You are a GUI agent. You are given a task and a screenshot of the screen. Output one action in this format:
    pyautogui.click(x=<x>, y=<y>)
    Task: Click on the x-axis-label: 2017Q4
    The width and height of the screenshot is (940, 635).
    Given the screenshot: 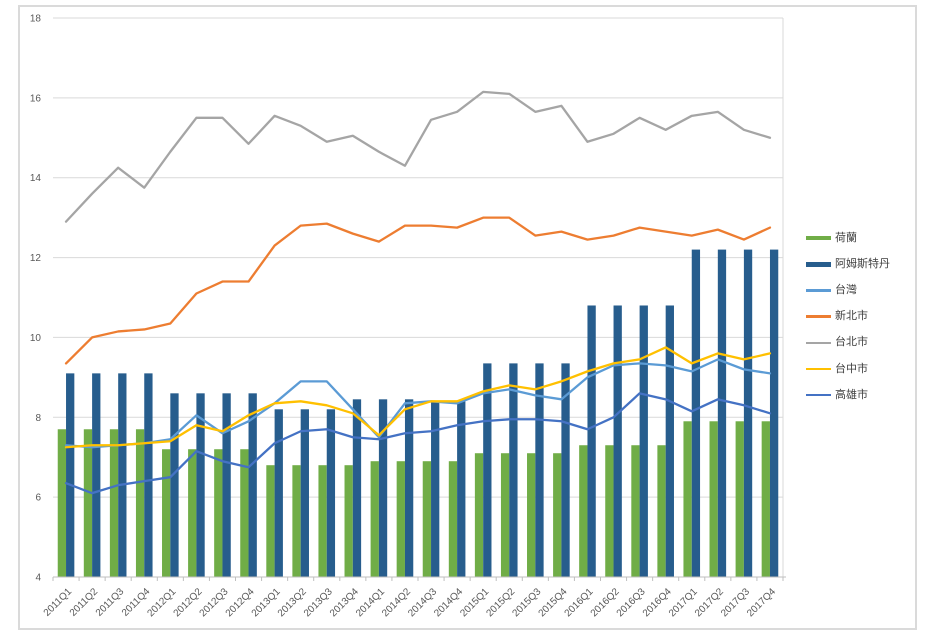 What is the action you would take?
    pyautogui.click(x=761, y=602)
    